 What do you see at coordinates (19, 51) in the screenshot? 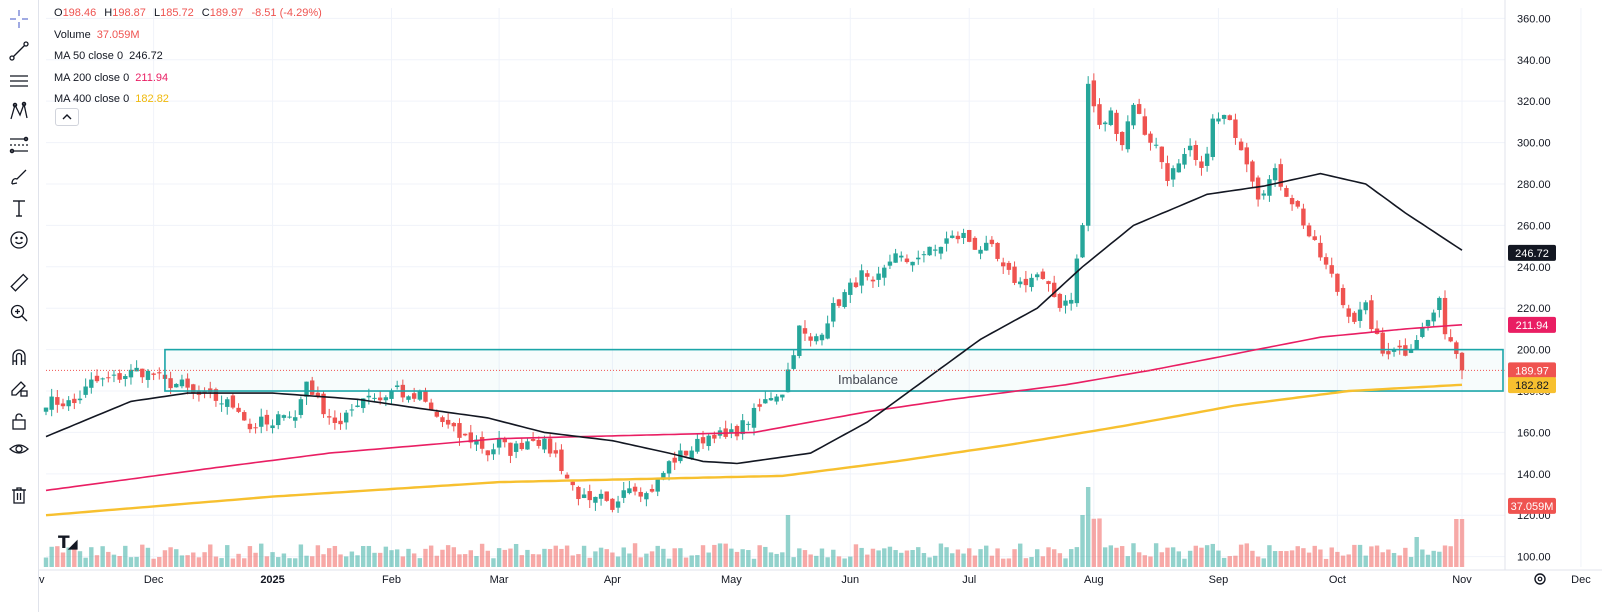
I see `trend-line-icon` at bounding box center [19, 51].